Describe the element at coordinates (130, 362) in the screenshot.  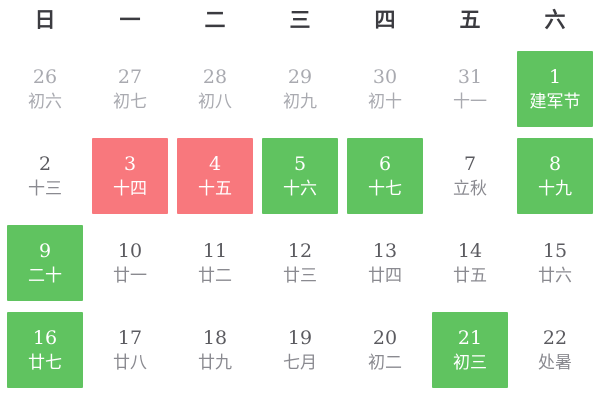
I see `day-lunar-label: 廿八` at that location.